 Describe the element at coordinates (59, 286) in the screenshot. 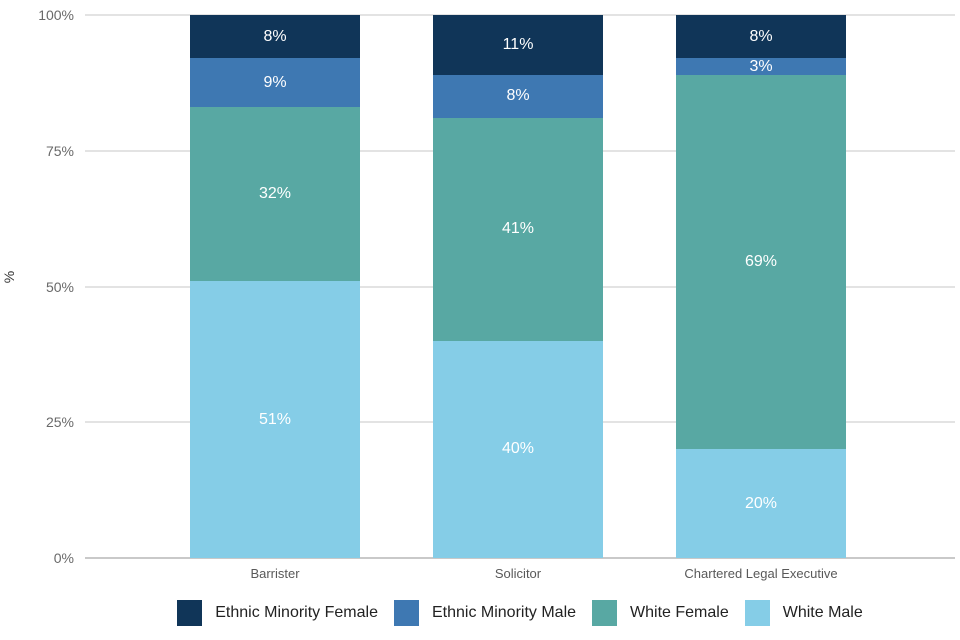

I see `y-tick-label-50: 50%` at that location.